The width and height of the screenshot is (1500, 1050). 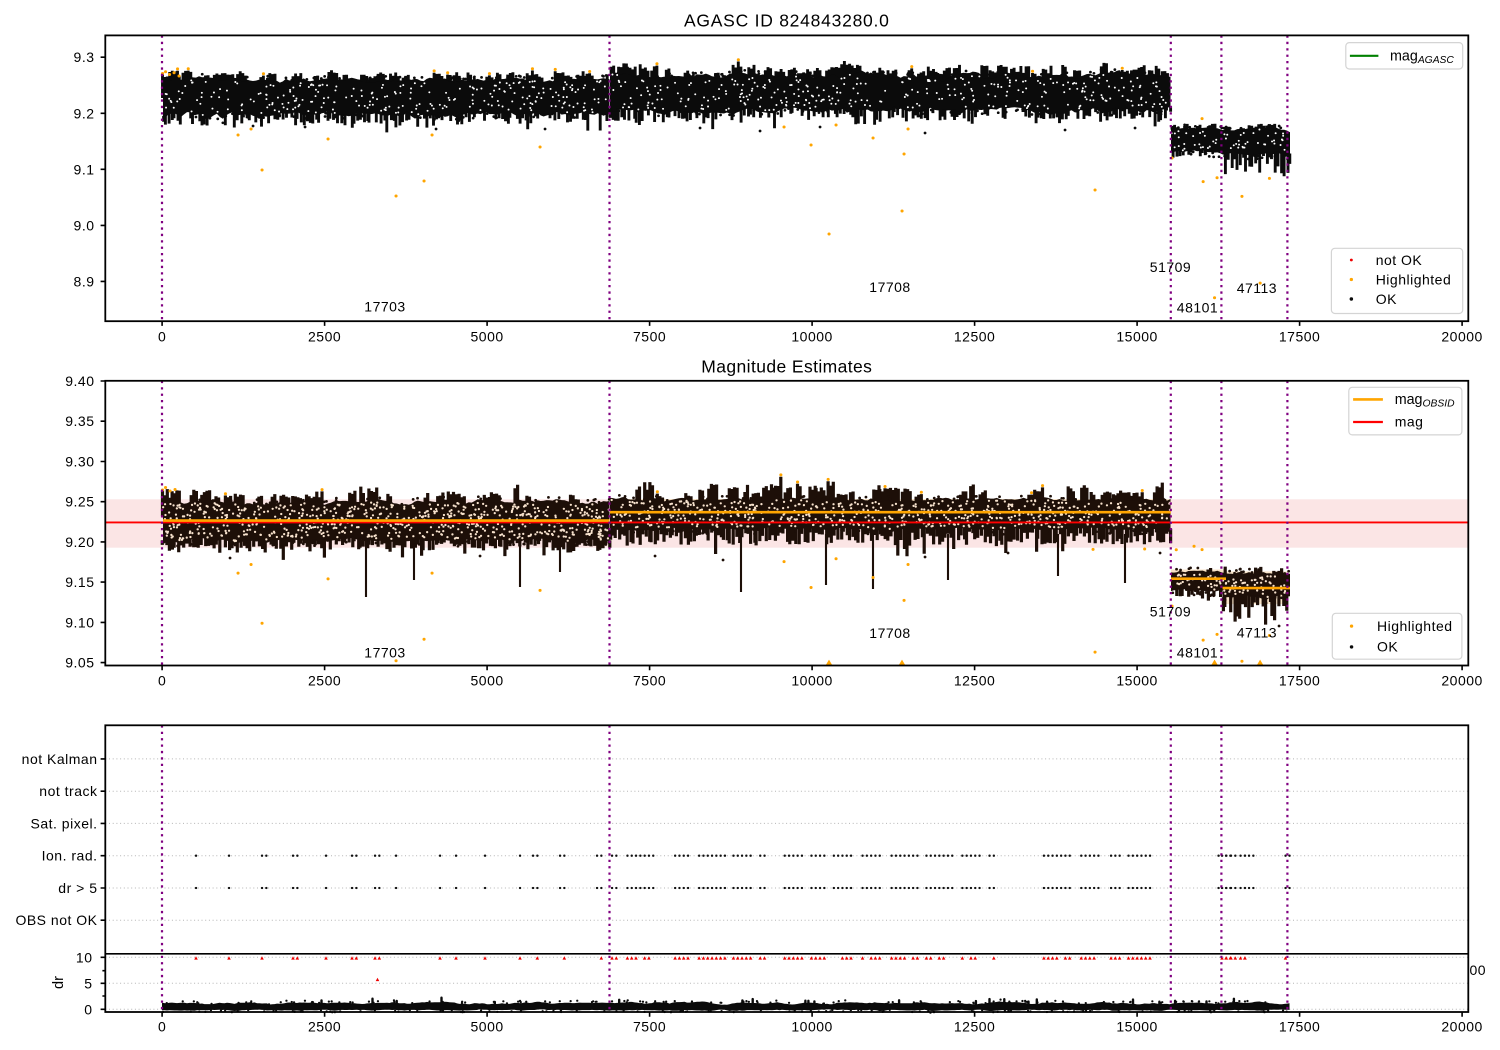 I want to click on svg-text: OBS not OK, so click(x=56, y=920).